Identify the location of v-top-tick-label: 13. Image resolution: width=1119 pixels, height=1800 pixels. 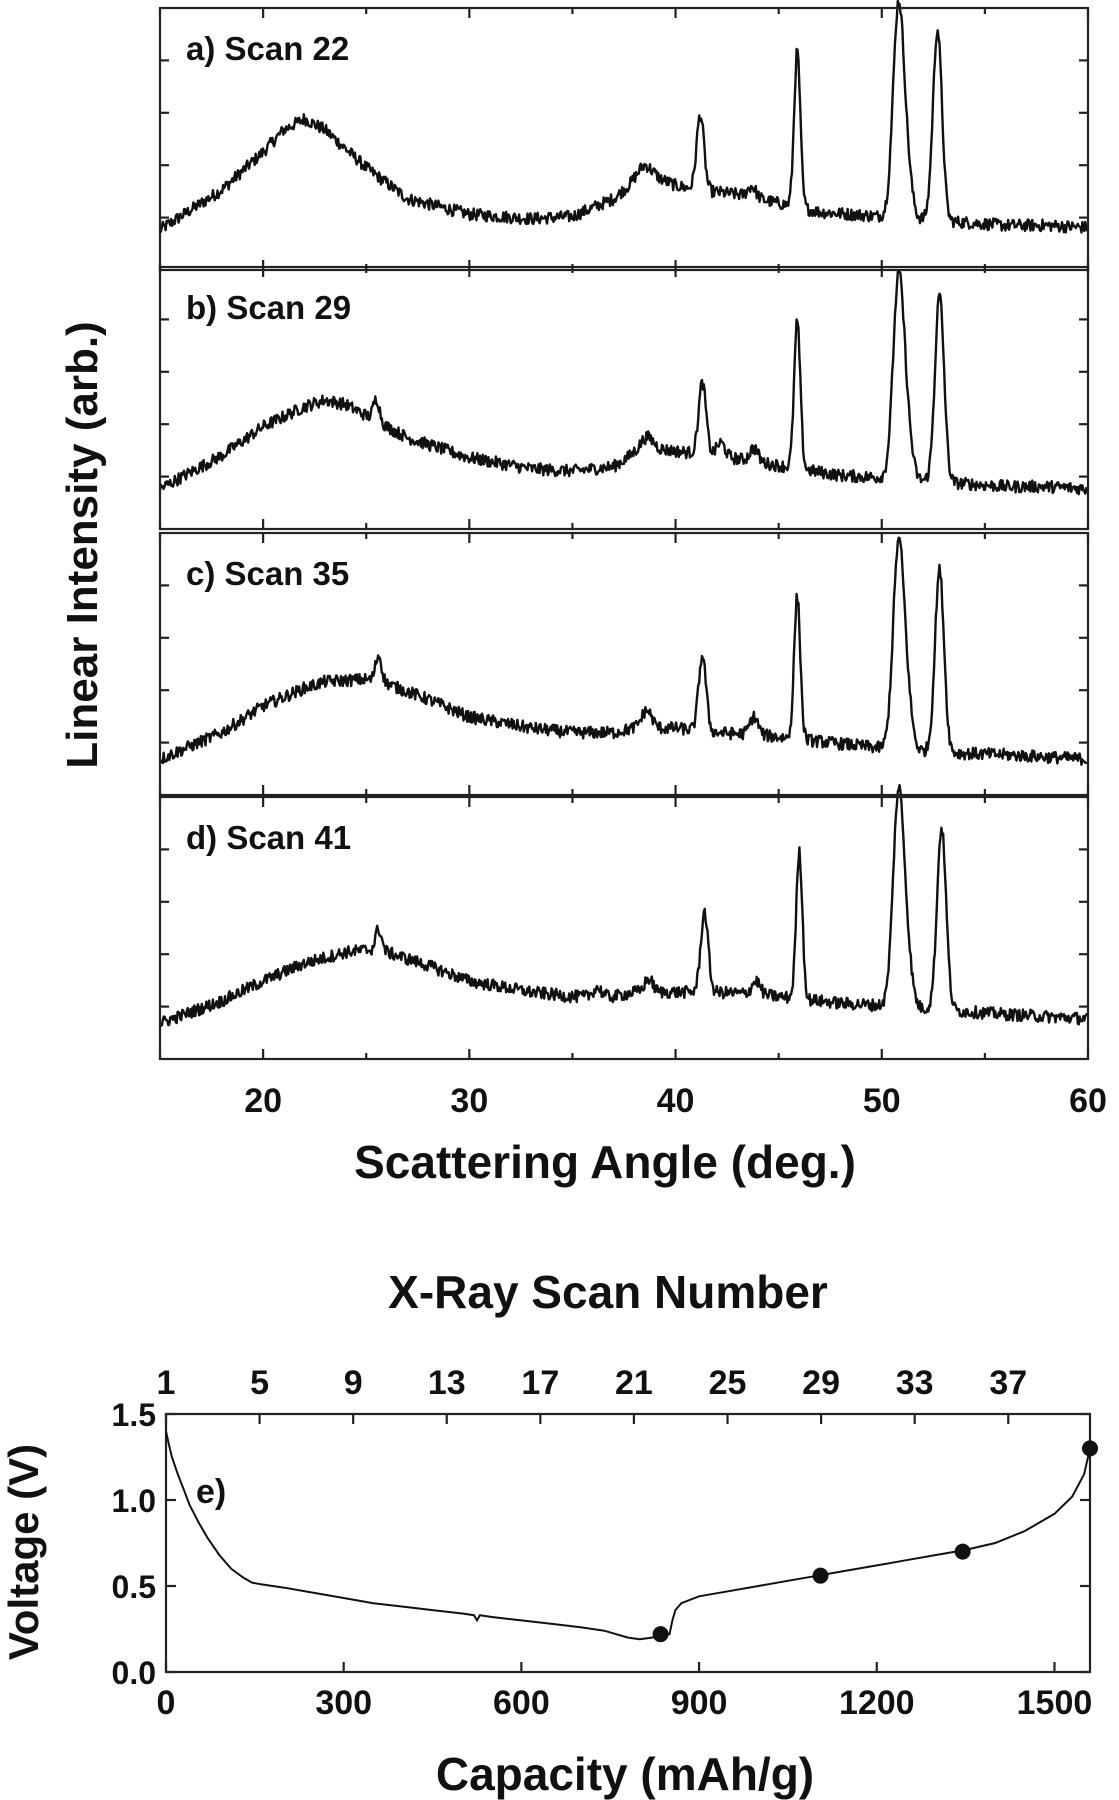
(447, 1383).